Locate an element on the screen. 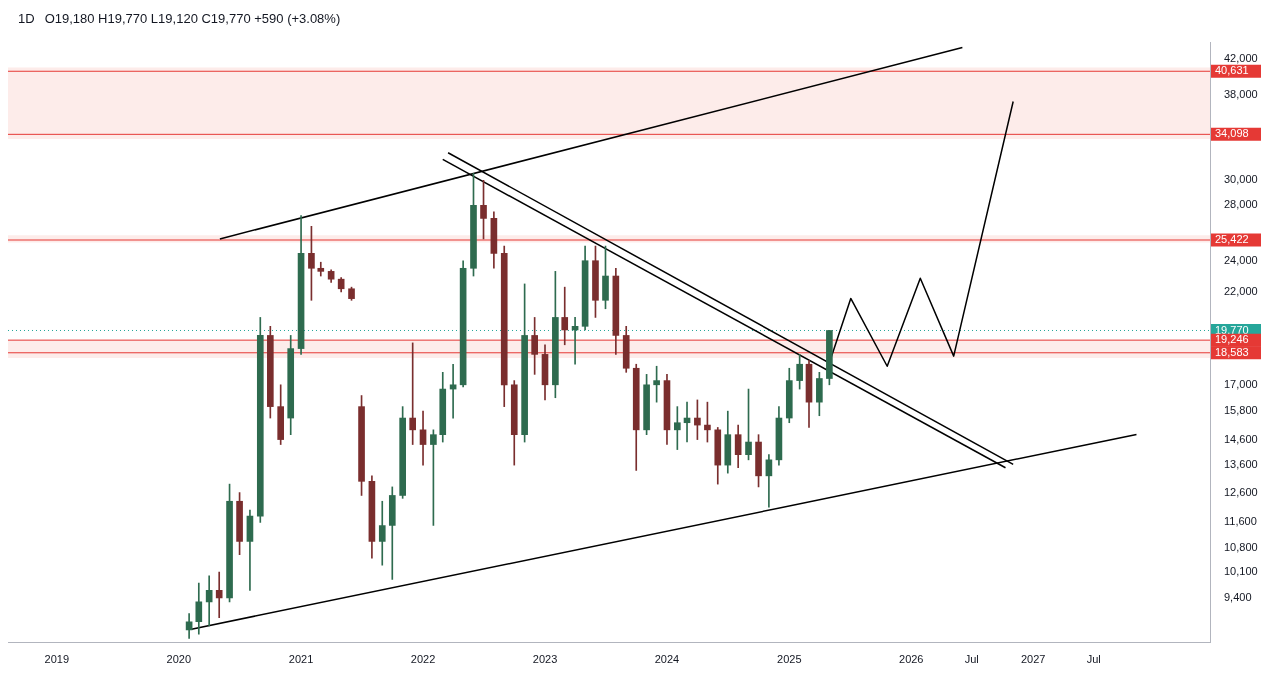 Image resolution: width=1280 pixels, height=681 pixels. chart-title: 1D is located at coordinates (26, 18).